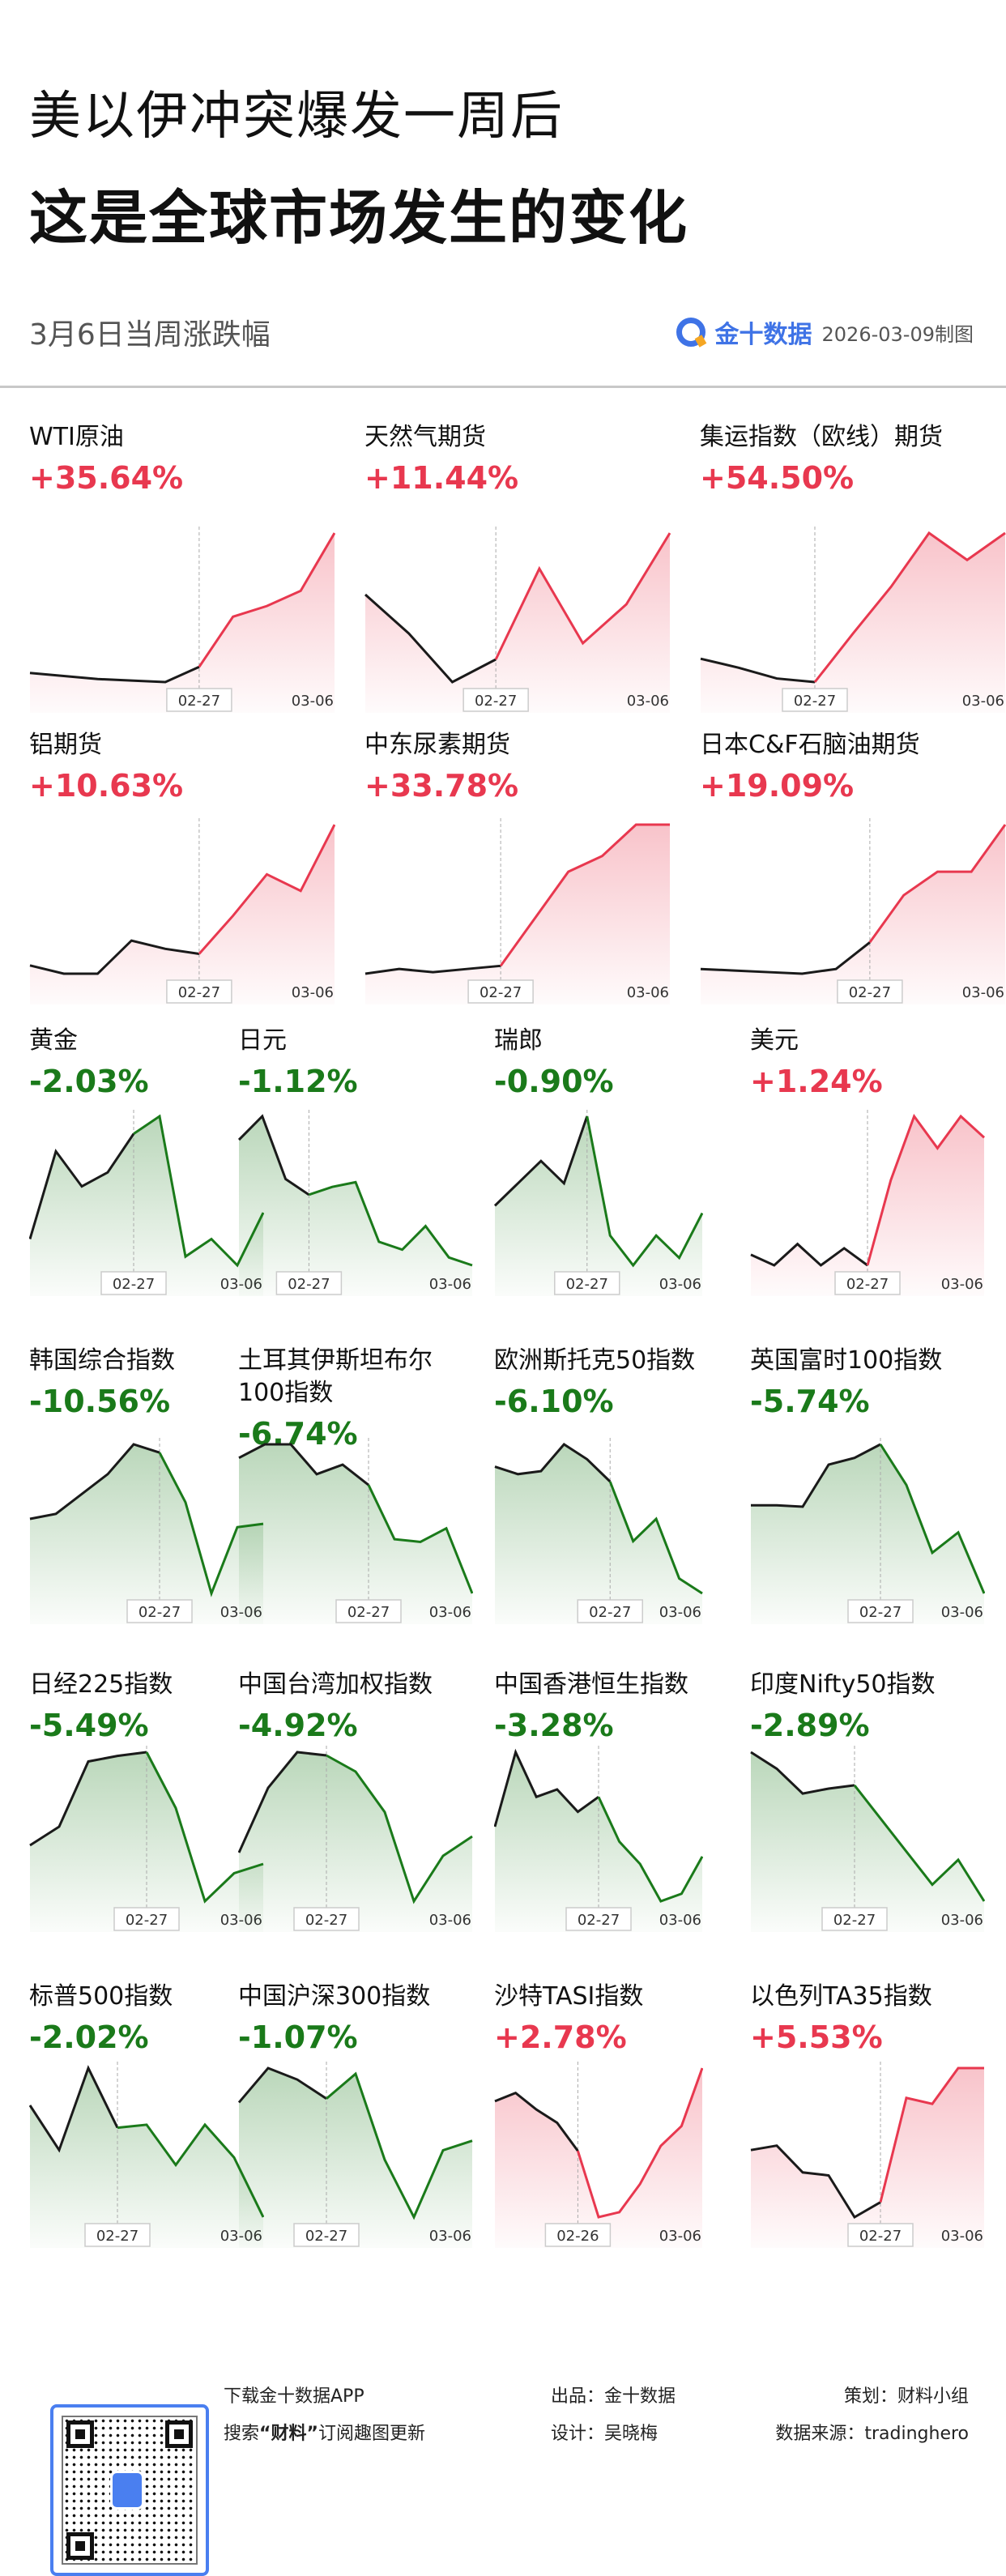  Describe the element at coordinates (554, 1081) in the screenshot. I see `change-percent: -0.90%` at that location.